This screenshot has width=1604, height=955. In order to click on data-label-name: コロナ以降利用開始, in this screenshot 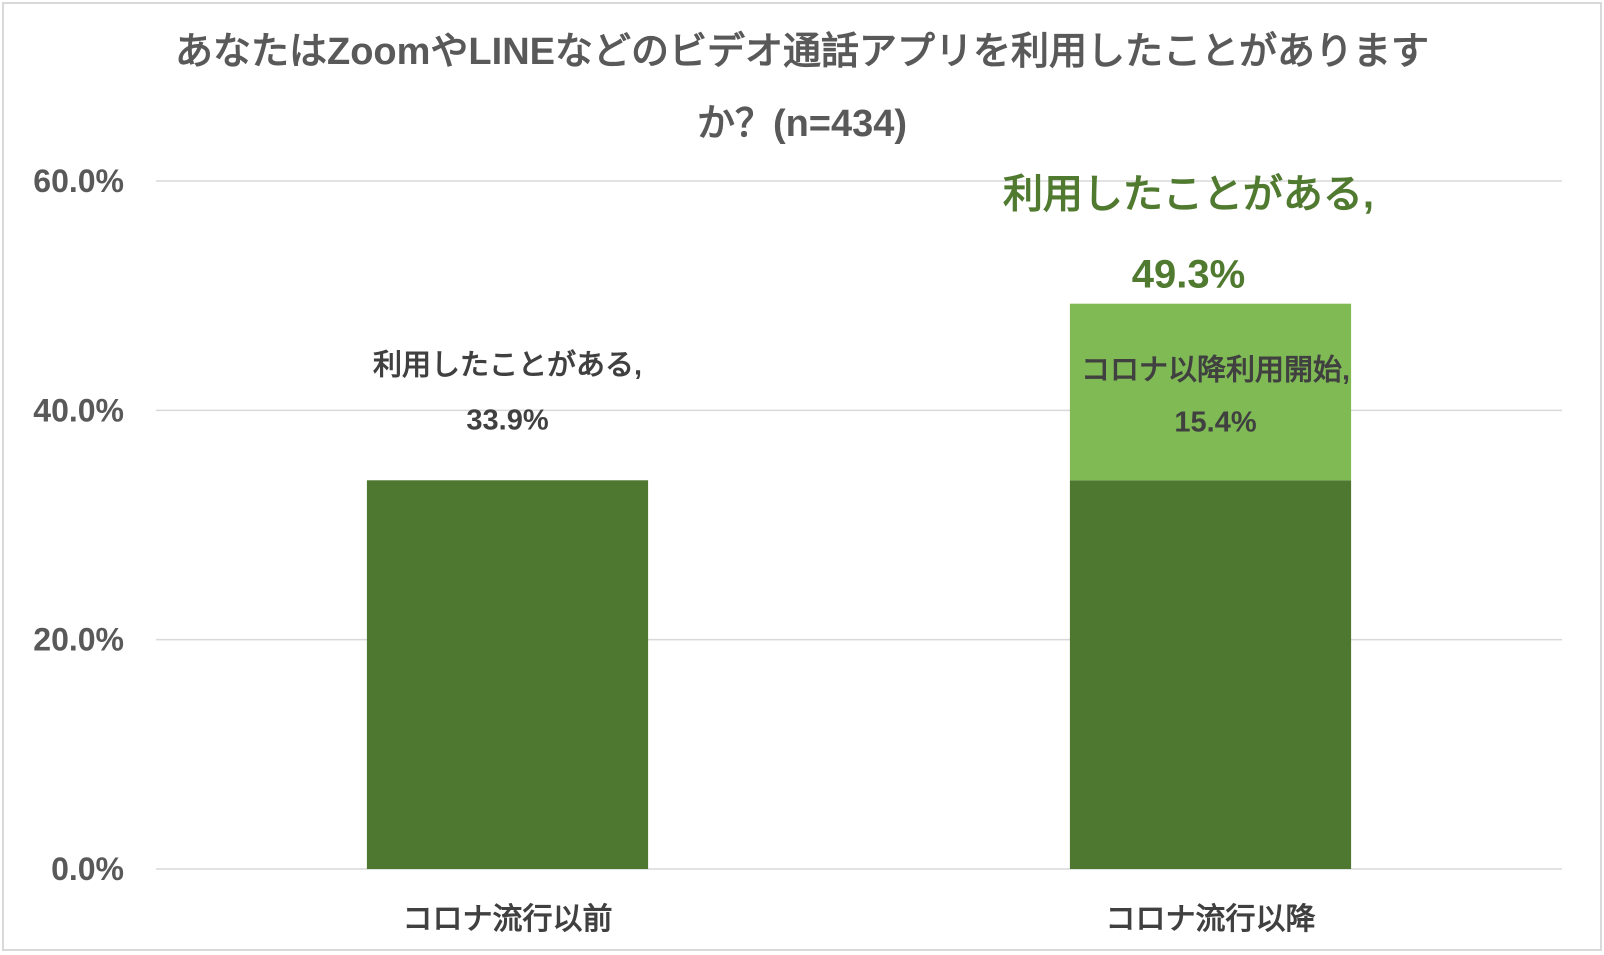, I will do `click(1215, 370)`.